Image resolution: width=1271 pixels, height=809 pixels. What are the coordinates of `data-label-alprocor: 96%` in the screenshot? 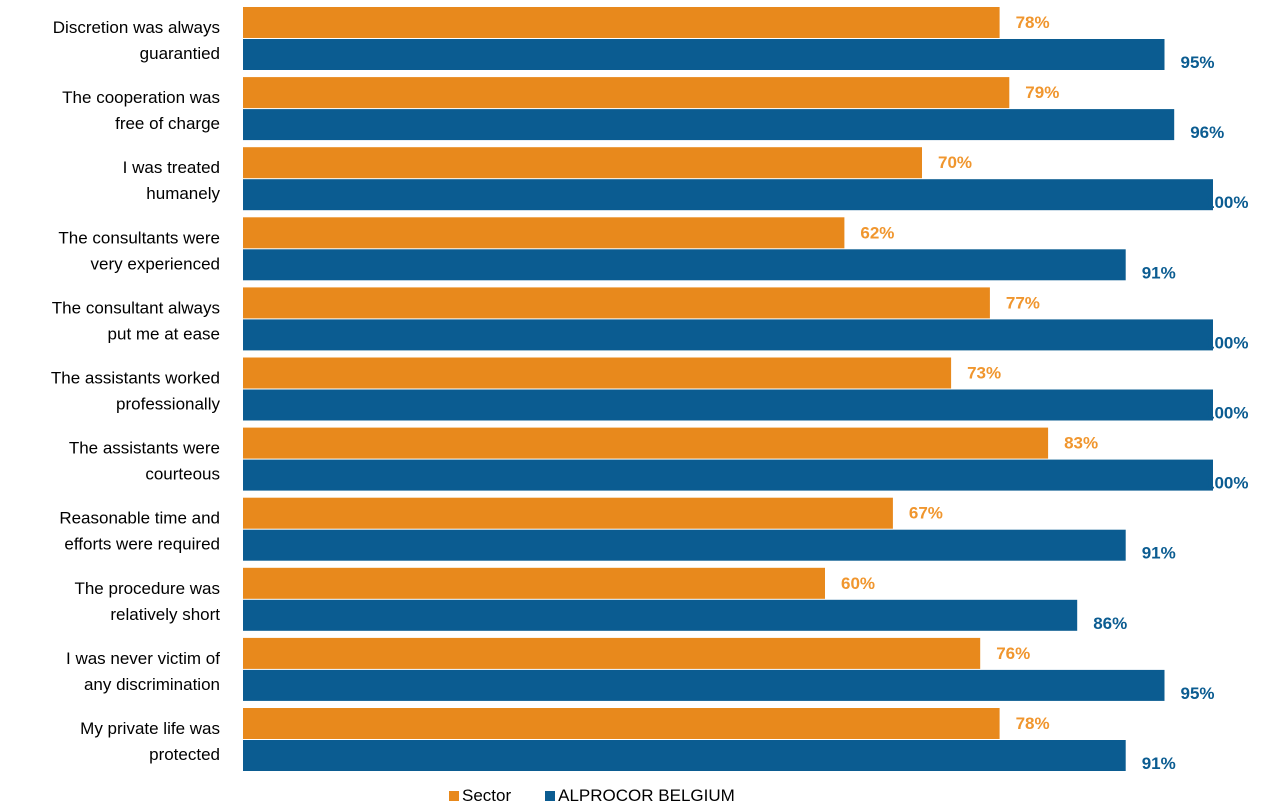 It's located at (1207, 132).